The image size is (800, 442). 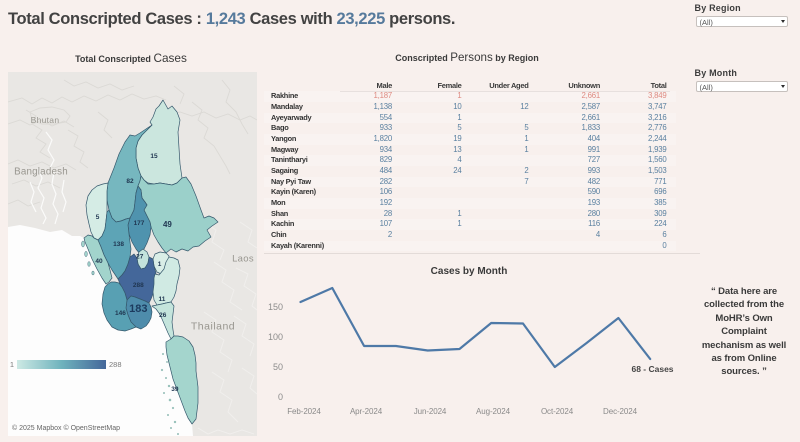 I want to click on svg-text: 40, so click(x=99, y=261).